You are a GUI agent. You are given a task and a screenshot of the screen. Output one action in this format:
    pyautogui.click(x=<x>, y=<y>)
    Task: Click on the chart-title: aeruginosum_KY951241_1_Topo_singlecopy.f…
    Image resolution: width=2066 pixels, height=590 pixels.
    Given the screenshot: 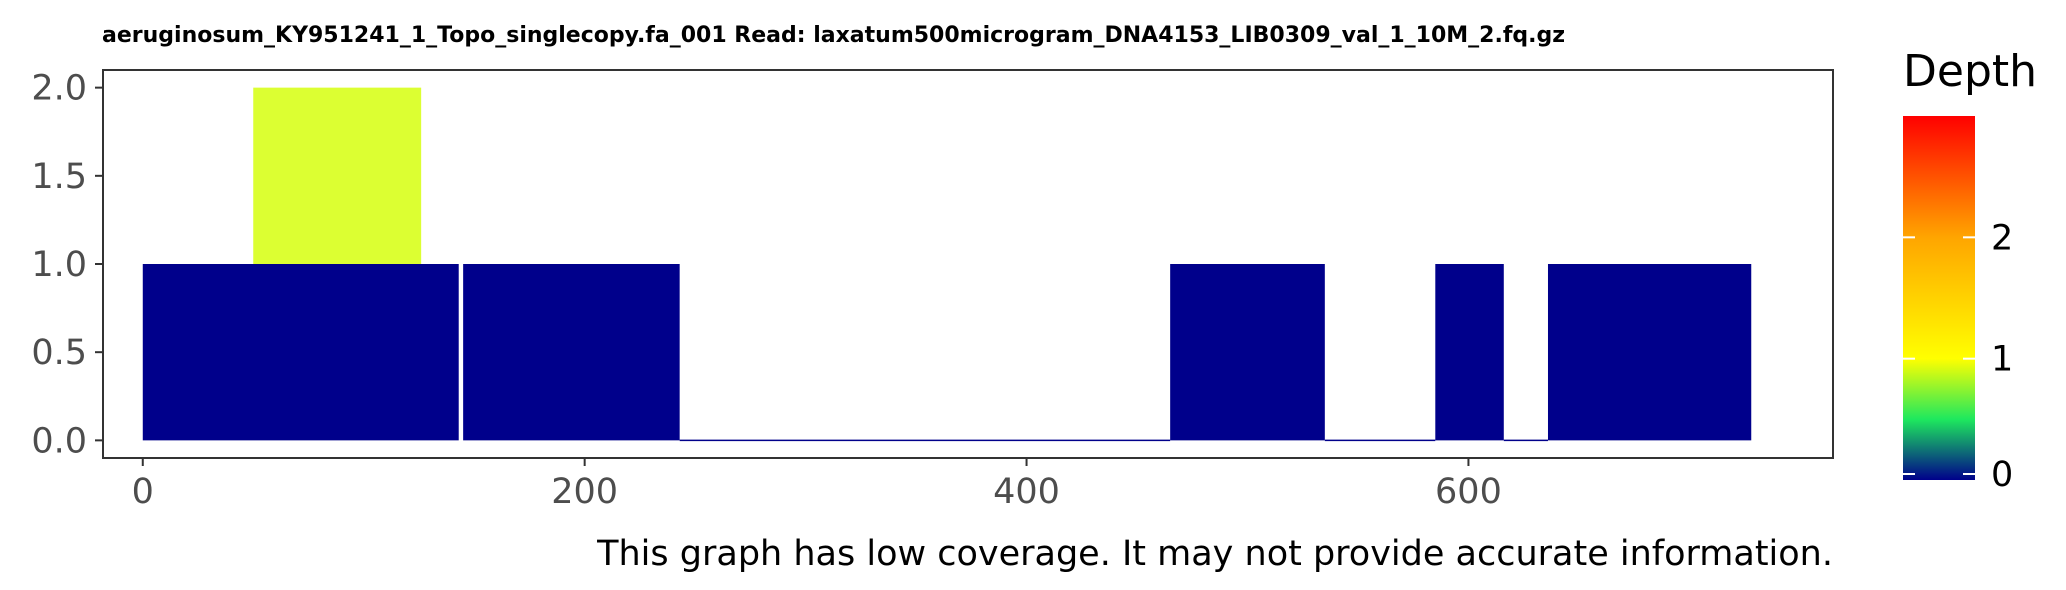 What is the action you would take?
    pyautogui.click(x=833, y=35)
    